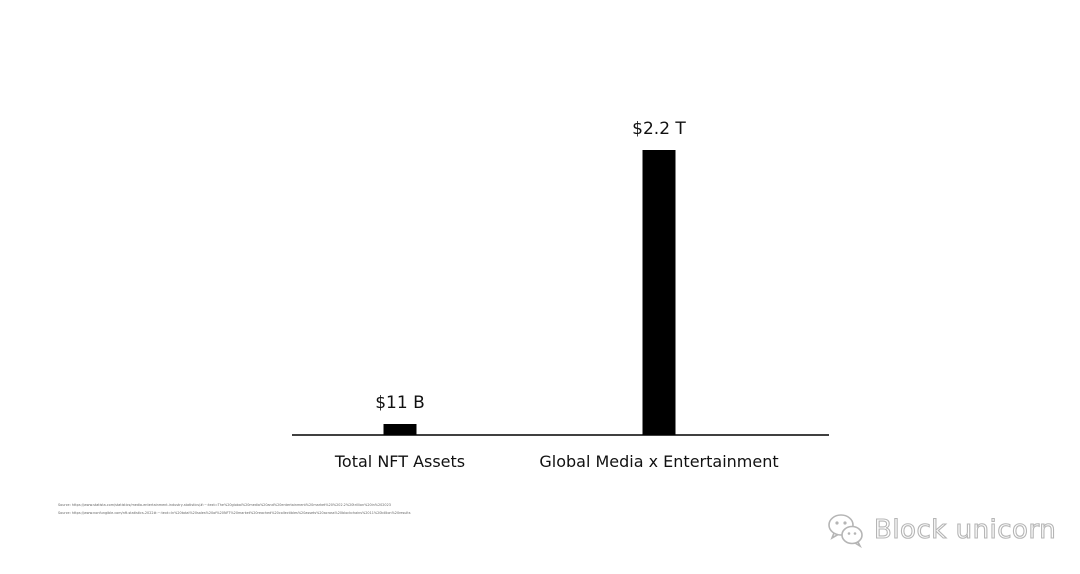 Image resolution: width=1080 pixels, height=574 pixels. Describe the element at coordinates (400, 403) in the screenshot. I see `data-label-0: $11 B` at that location.